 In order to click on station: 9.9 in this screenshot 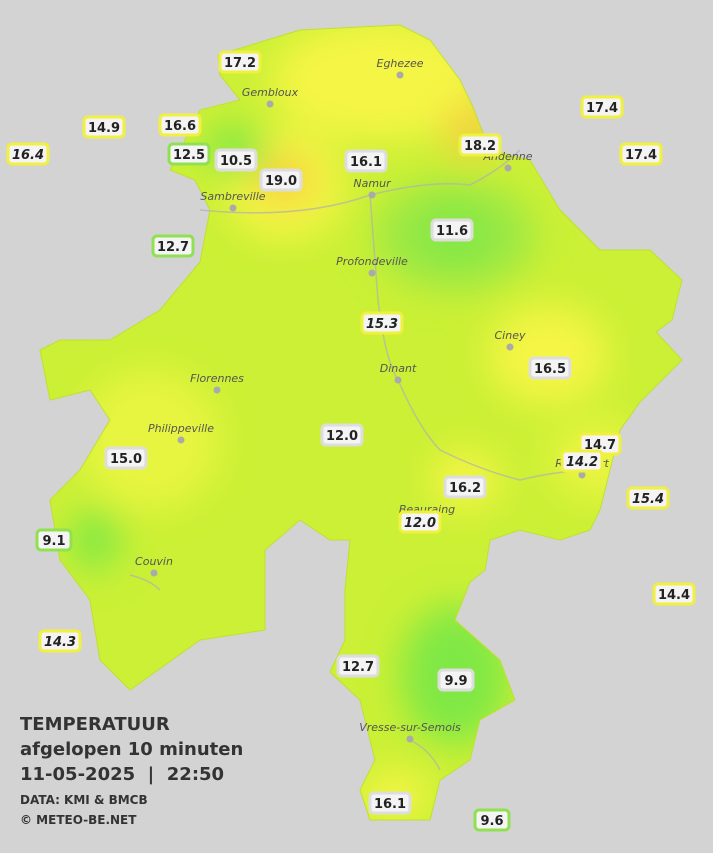, I will do `click(456, 680)`.